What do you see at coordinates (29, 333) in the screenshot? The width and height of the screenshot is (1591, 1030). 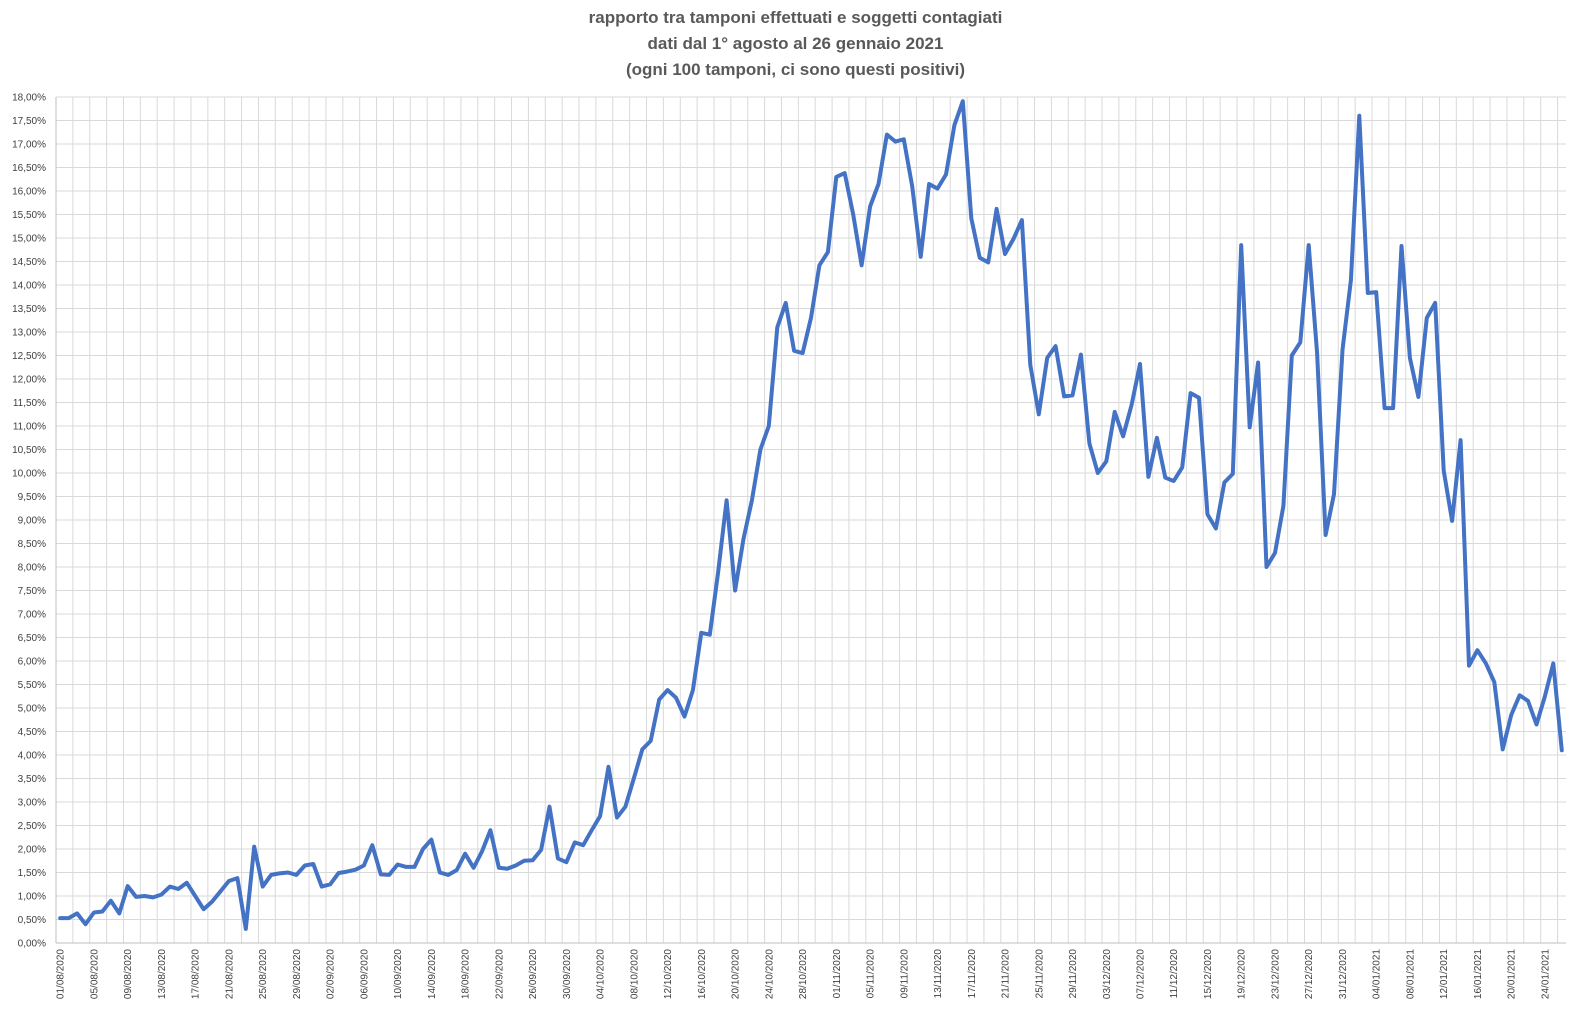 I see `y-tick-label: 13,00%` at bounding box center [29, 333].